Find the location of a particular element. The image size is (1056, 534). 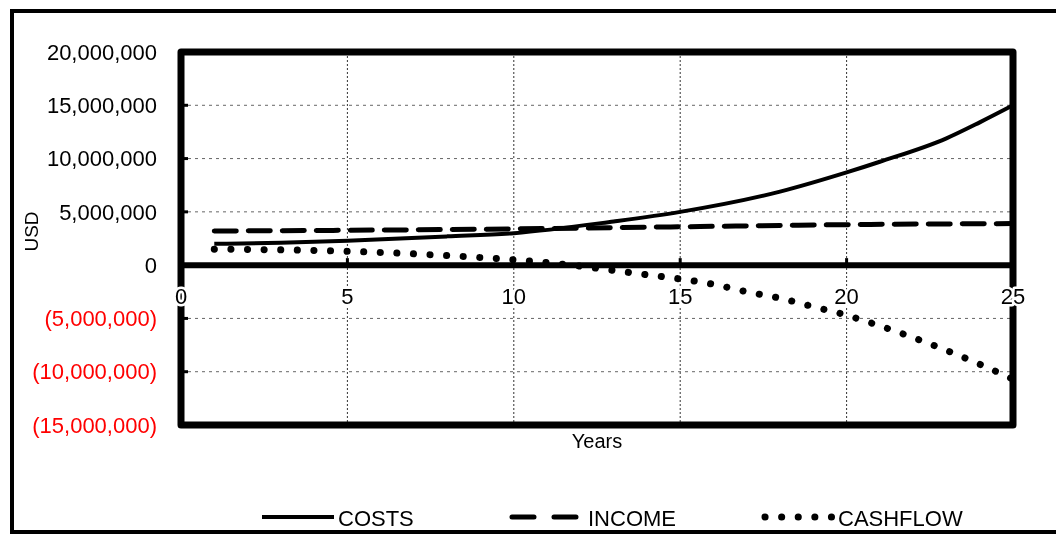

y-tick-label: (10,000,000) is located at coordinates (94, 372).